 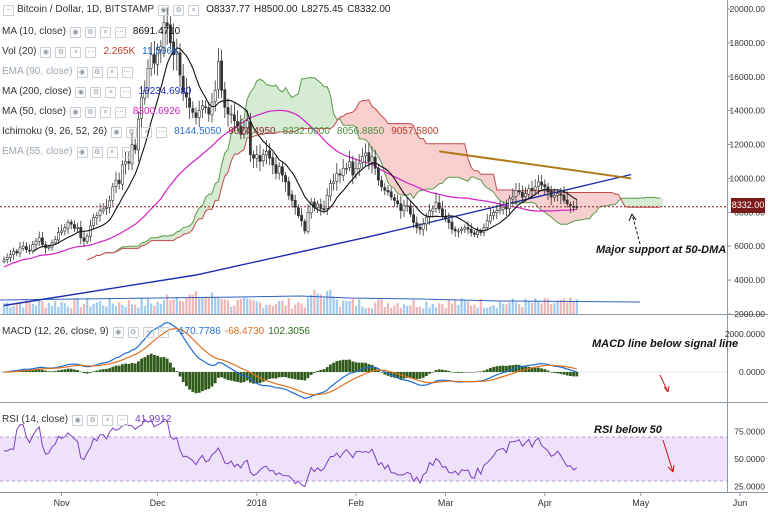 I want to click on collapse-icon: −, so click(x=8, y=10).